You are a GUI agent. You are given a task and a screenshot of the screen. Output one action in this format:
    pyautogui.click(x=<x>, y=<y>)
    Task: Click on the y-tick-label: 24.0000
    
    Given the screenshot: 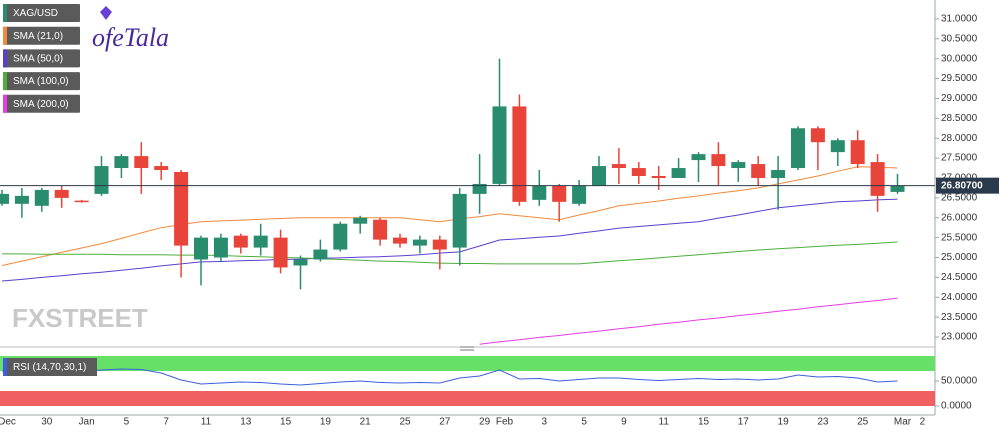 What is the action you would take?
    pyautogui.click(x=959, y=297)
    